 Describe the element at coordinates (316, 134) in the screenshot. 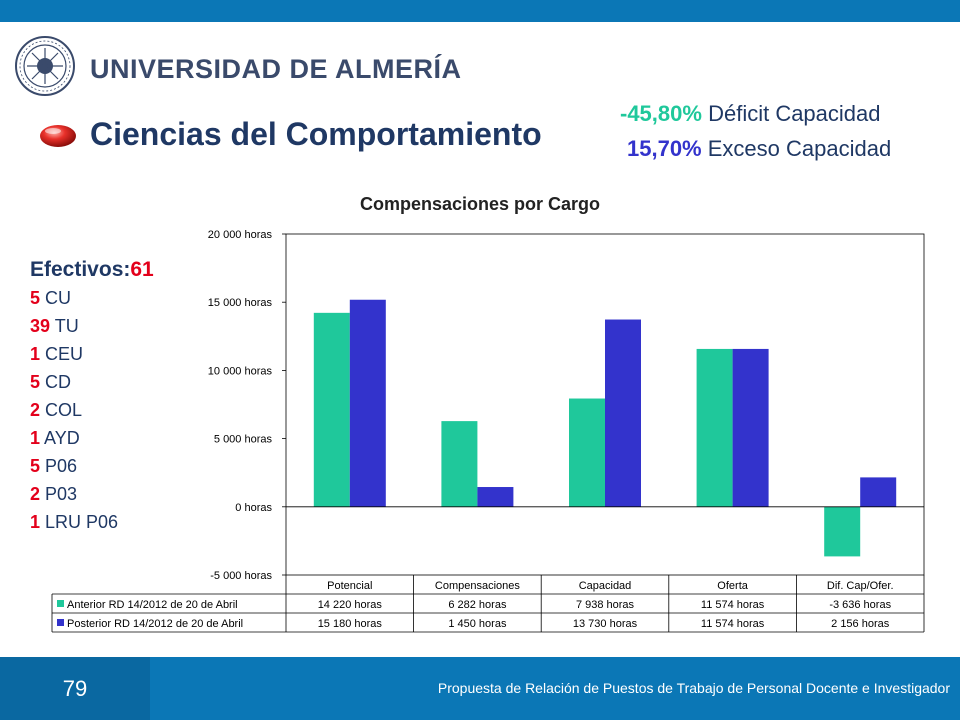

I see `page-title: Ciencias del Comportamiento` at that location.